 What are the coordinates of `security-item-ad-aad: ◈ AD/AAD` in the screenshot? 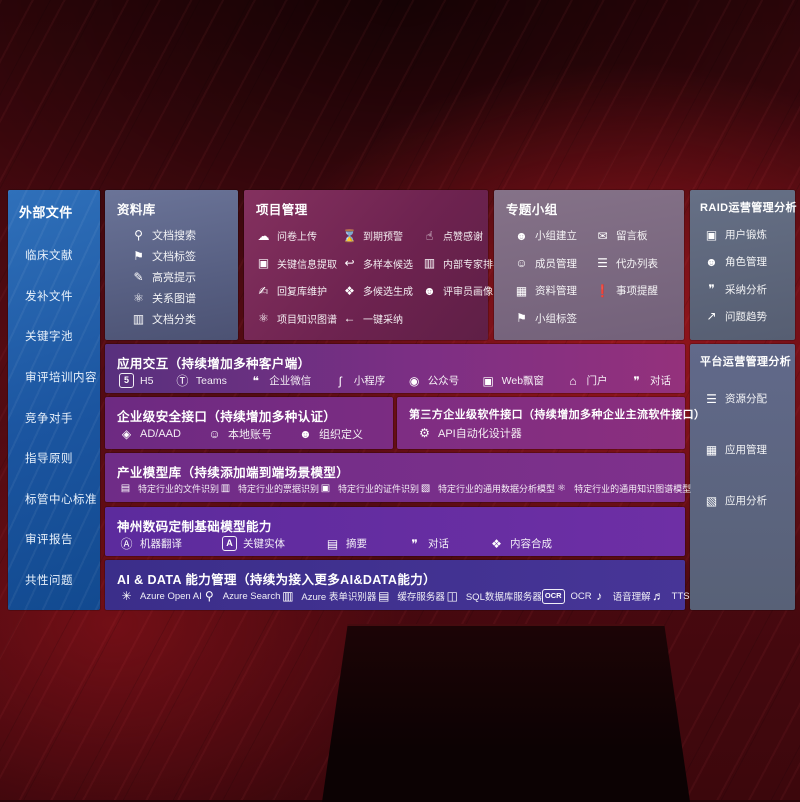 It's located at (150, 434).